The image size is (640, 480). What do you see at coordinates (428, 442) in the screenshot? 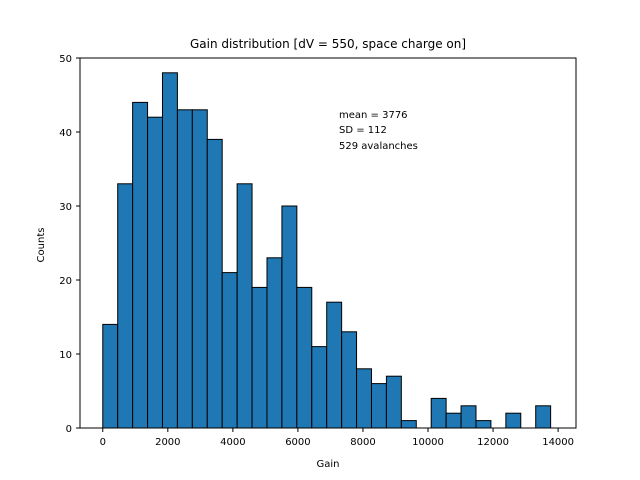
I see `x-tick-label: 10000` at bounding box center [428, 442].